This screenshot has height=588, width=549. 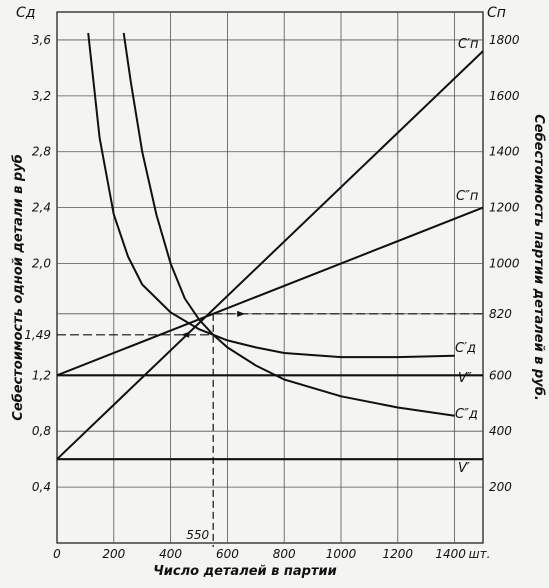 I want to click on y-right-tick-label: 820, so click(x=500, y=314).